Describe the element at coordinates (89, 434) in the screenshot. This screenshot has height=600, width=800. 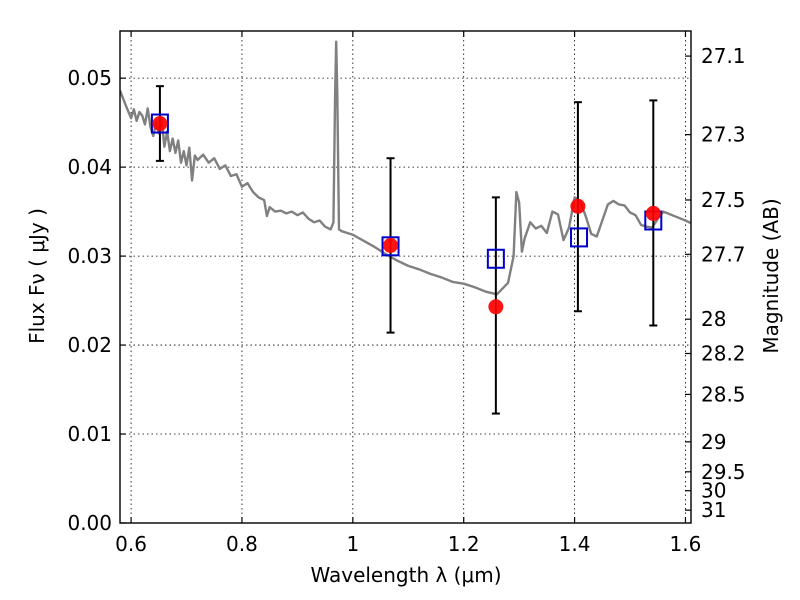
I see `y-tick-label: 0.01` at that location.